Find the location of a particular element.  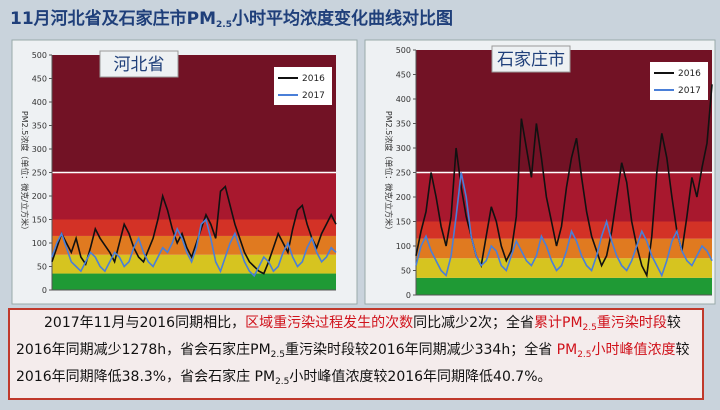

summary-run: 同比减少2次；全省 is located at coordinates (473, 323).